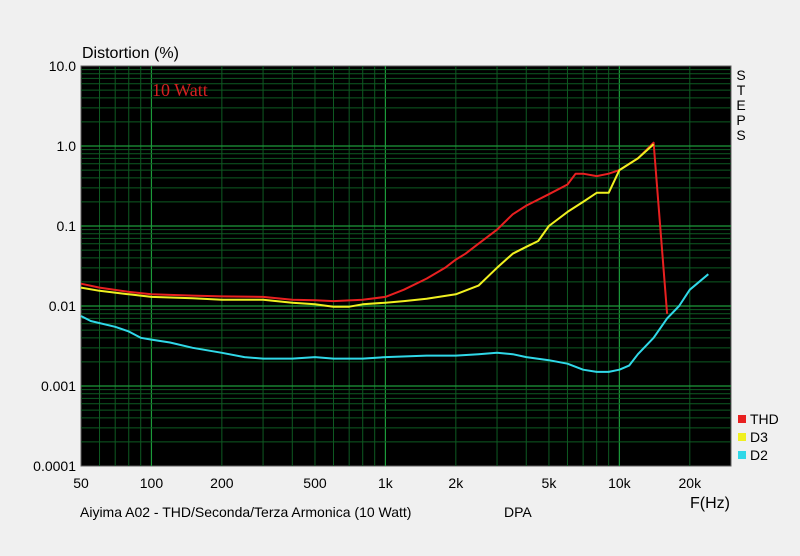 Image resolution: width=800 pixels, height=556 pixels. What do you see at coordinates (54, 466) in the screenshot?
I see `y-tick-label: 0.0001` at bounding box center [54, 466].